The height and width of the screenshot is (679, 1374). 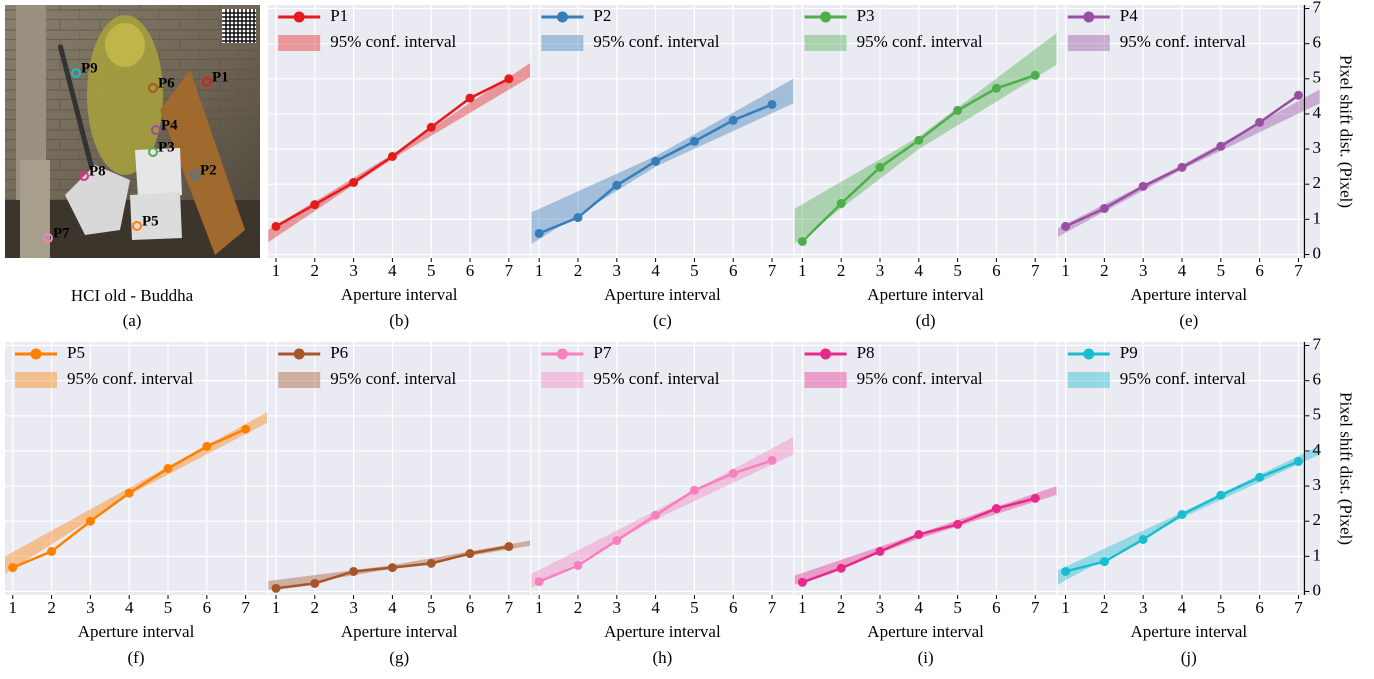 I want to click on point-label: P3, so click(x=166, y=147).